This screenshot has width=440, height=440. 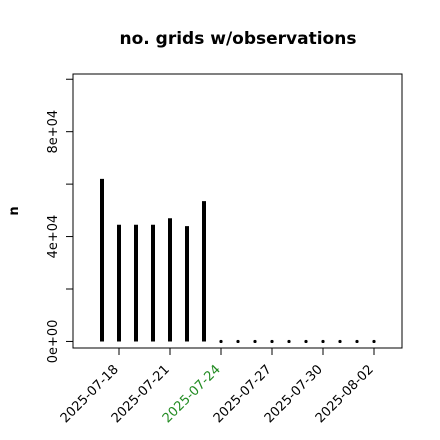 What do you see at coordinates (14, 210) in the screenshot?
I see `y-axis-label: n` at bounding box center [14, 210].